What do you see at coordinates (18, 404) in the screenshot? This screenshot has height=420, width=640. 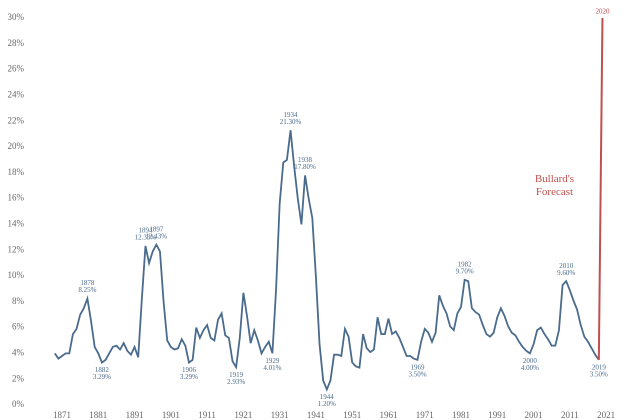 I see `y-tick-label: 0%` at bounding box center [18, 404].